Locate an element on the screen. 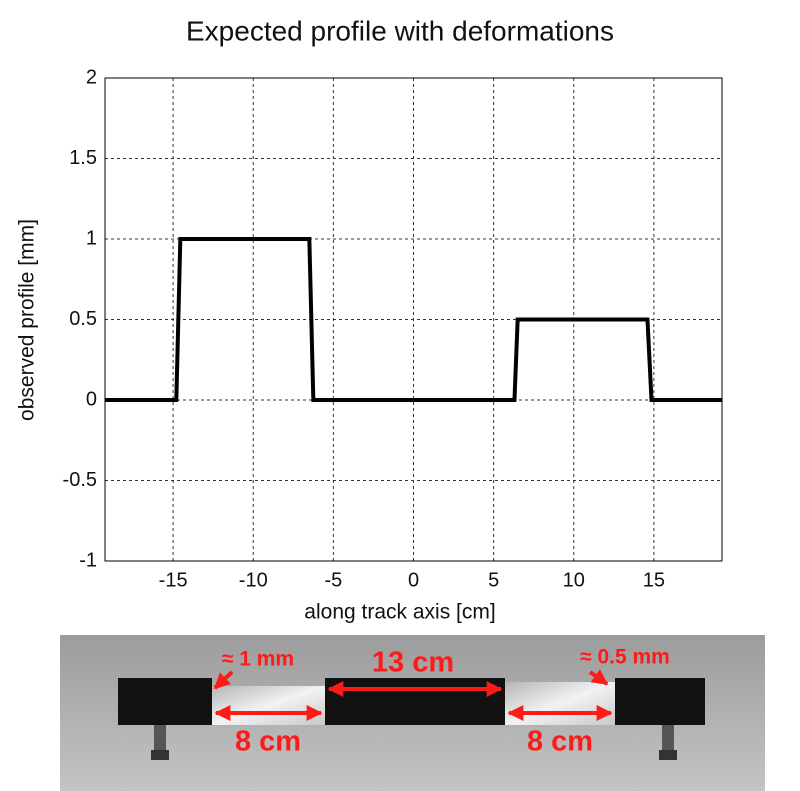 Image resolution: width=800 pixels, height=791 pixels. x-tick-label: -5 is located at coordinates (333, 580).